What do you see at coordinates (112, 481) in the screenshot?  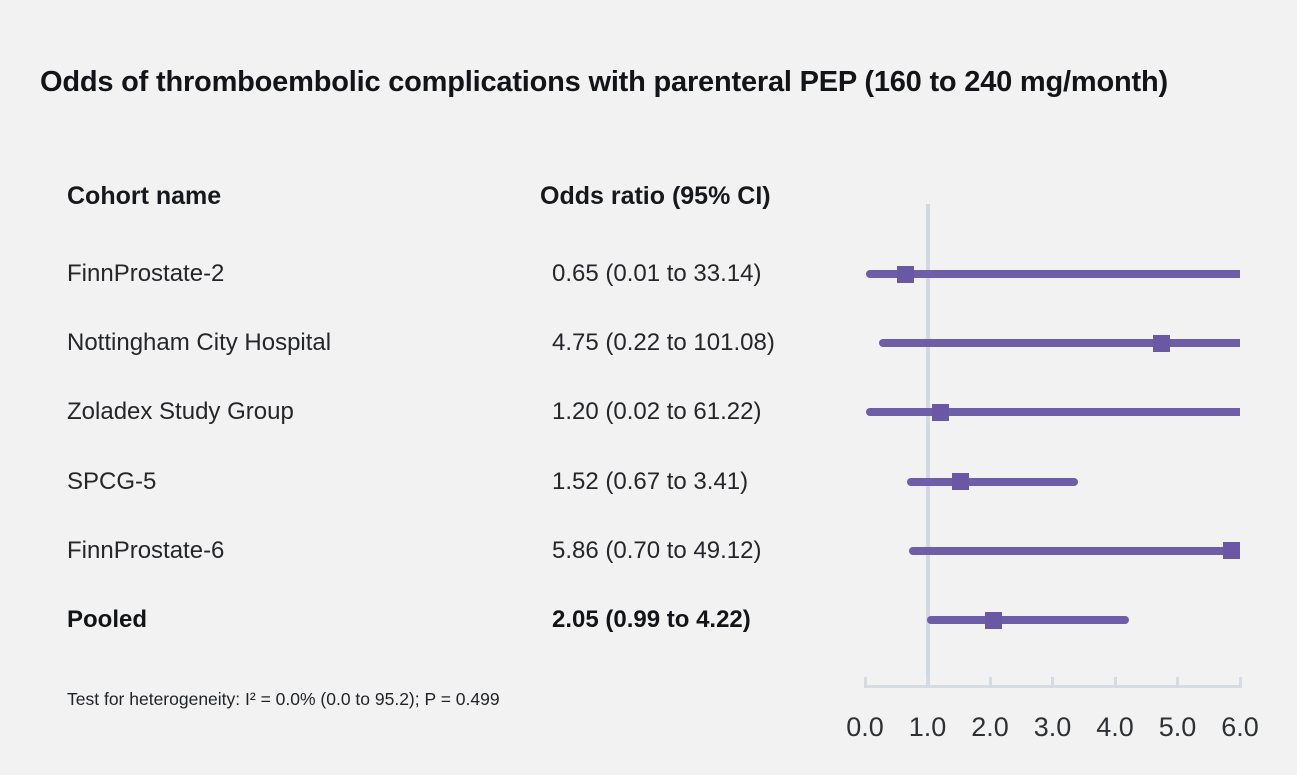 I see `cohort-label: SPCG-5` at bounding box center [112, 481].